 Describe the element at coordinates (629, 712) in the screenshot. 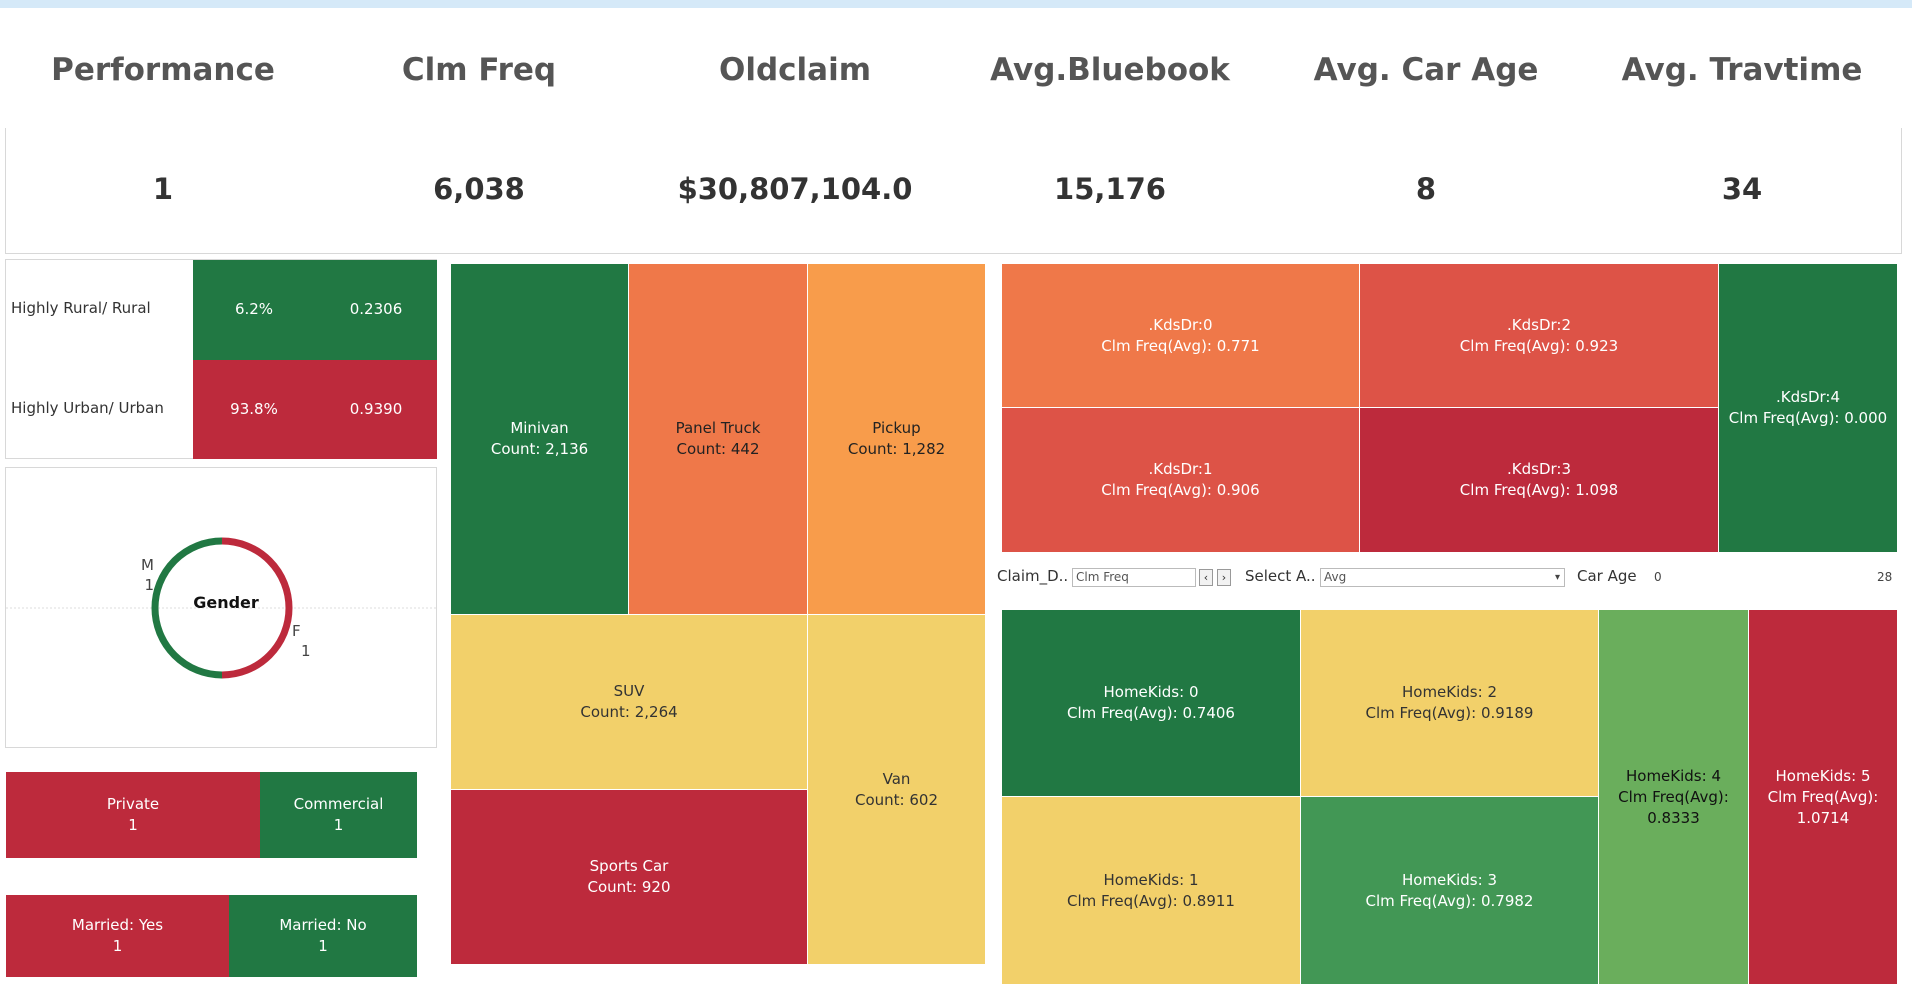

I see `car-type-suv-count: Count: 2,264` at that location.